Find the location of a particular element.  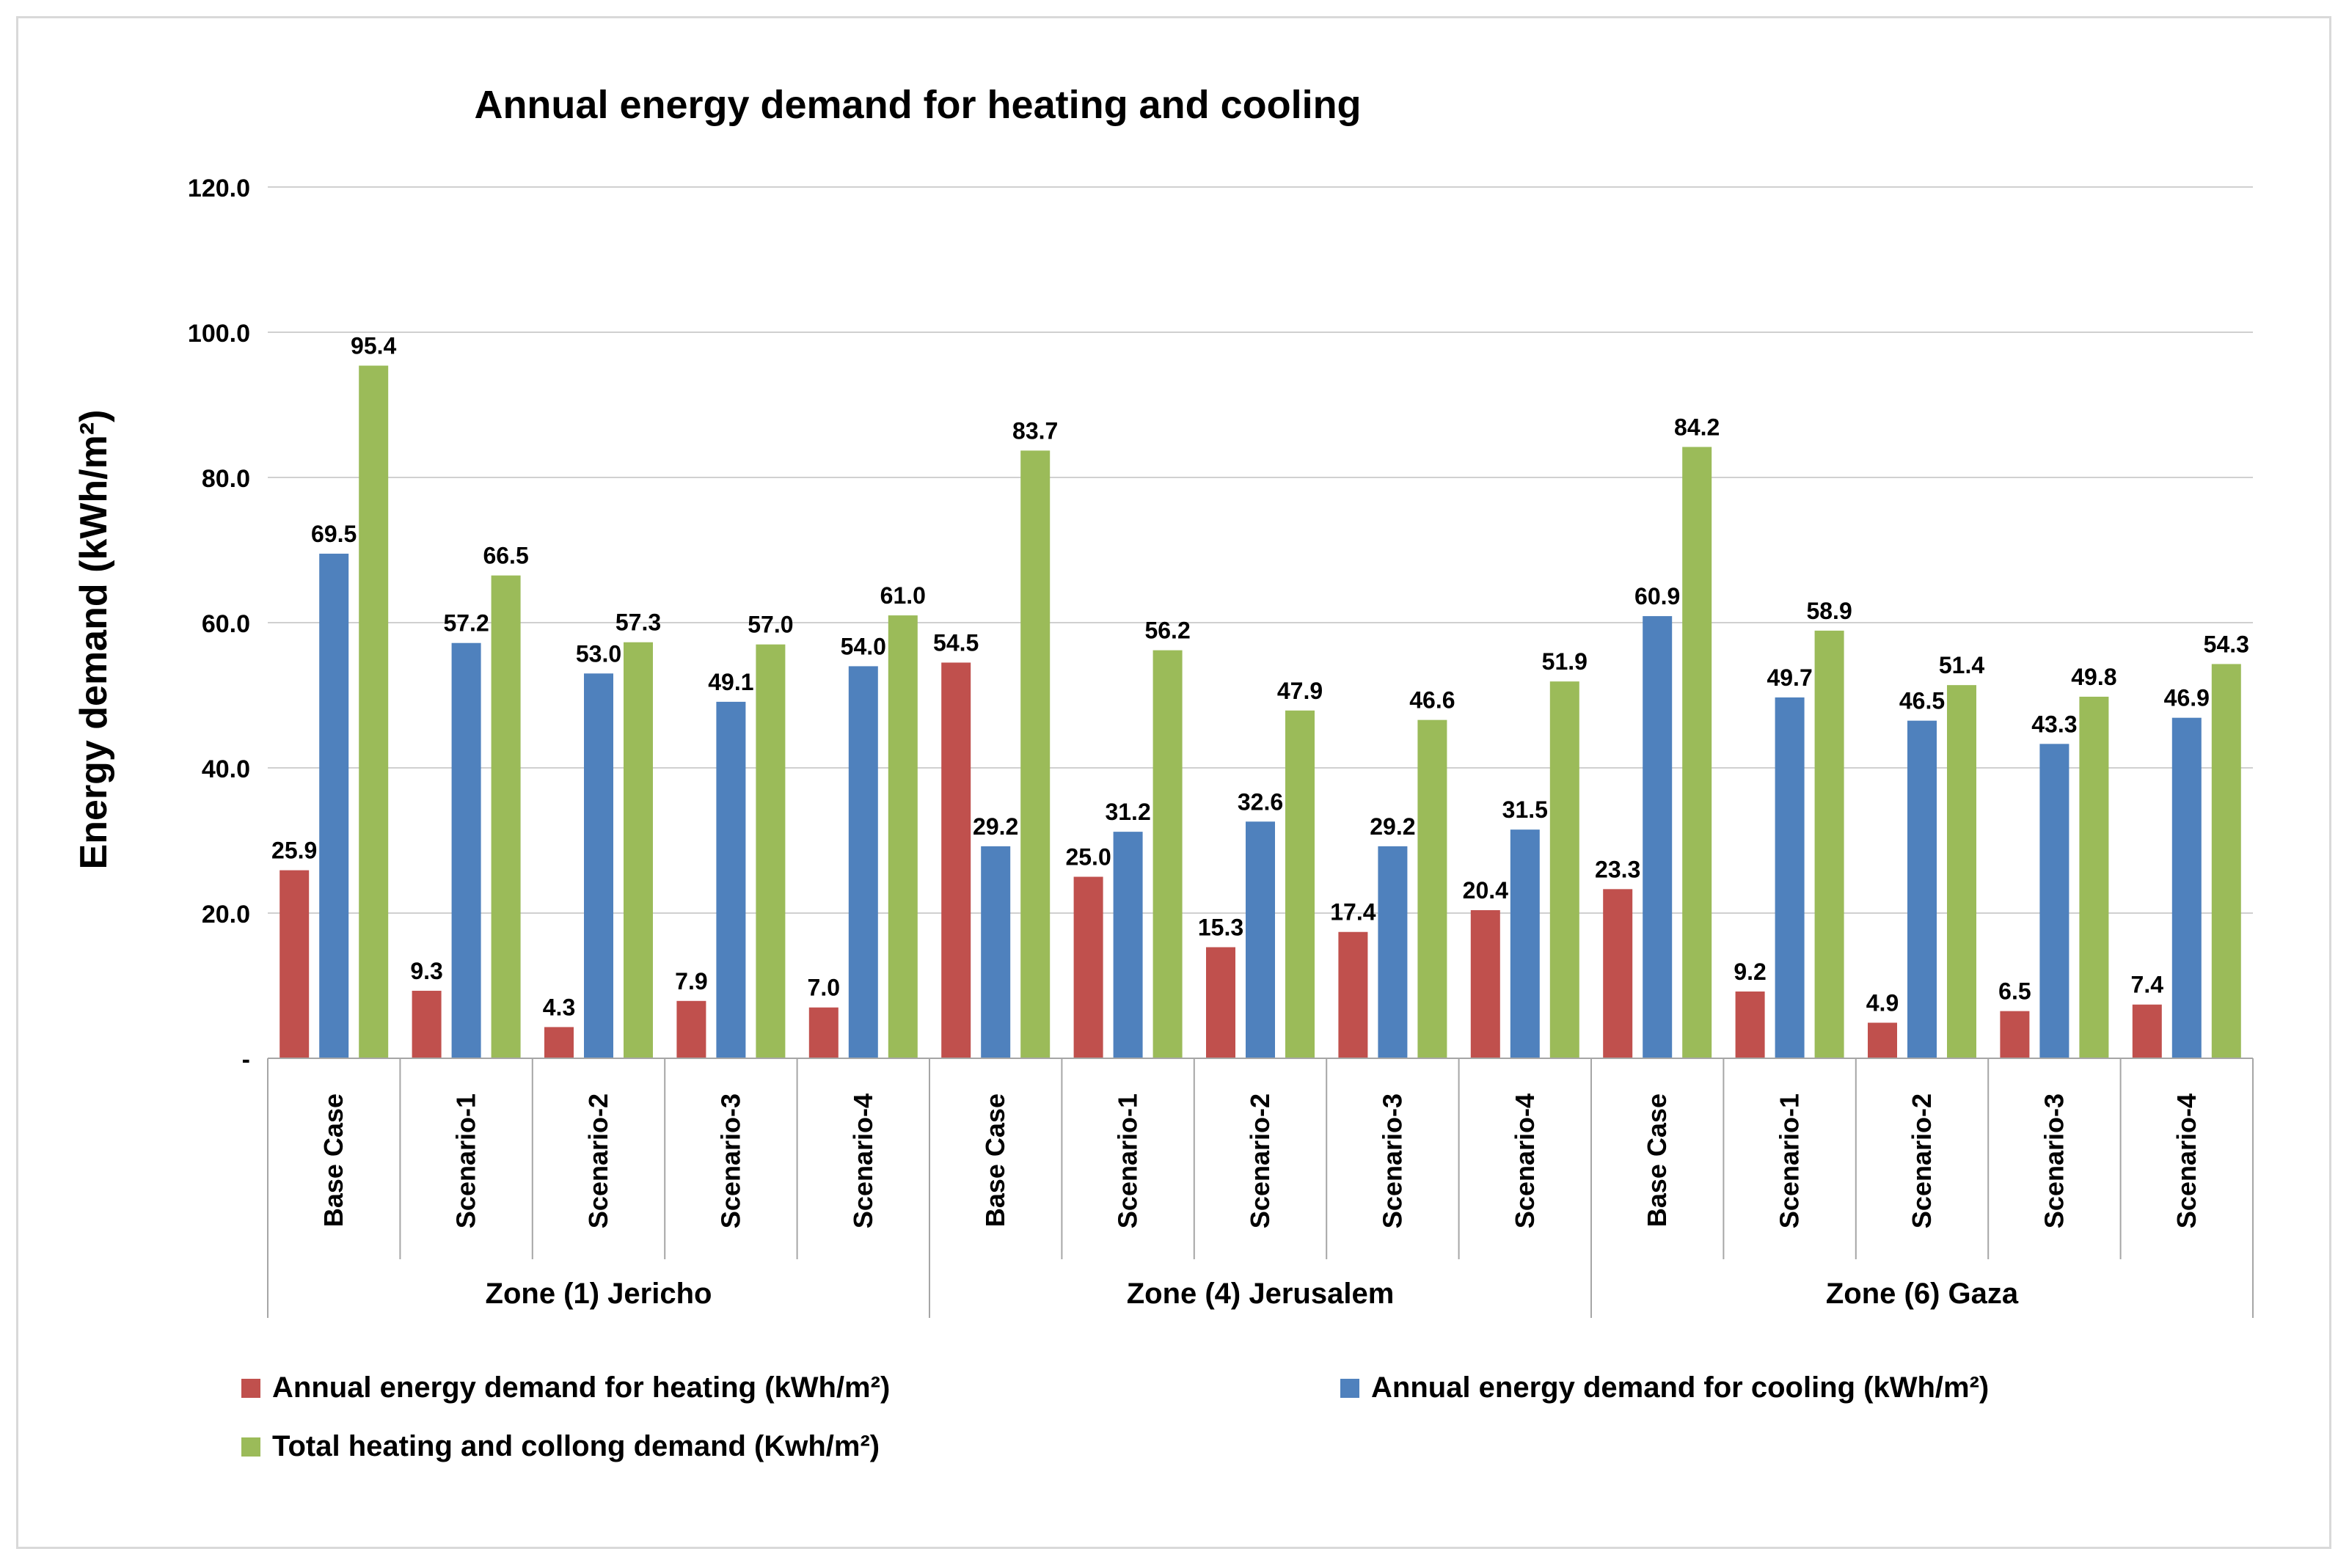

data-label-cooling: 49.1 is located at coordinates (731, 682).